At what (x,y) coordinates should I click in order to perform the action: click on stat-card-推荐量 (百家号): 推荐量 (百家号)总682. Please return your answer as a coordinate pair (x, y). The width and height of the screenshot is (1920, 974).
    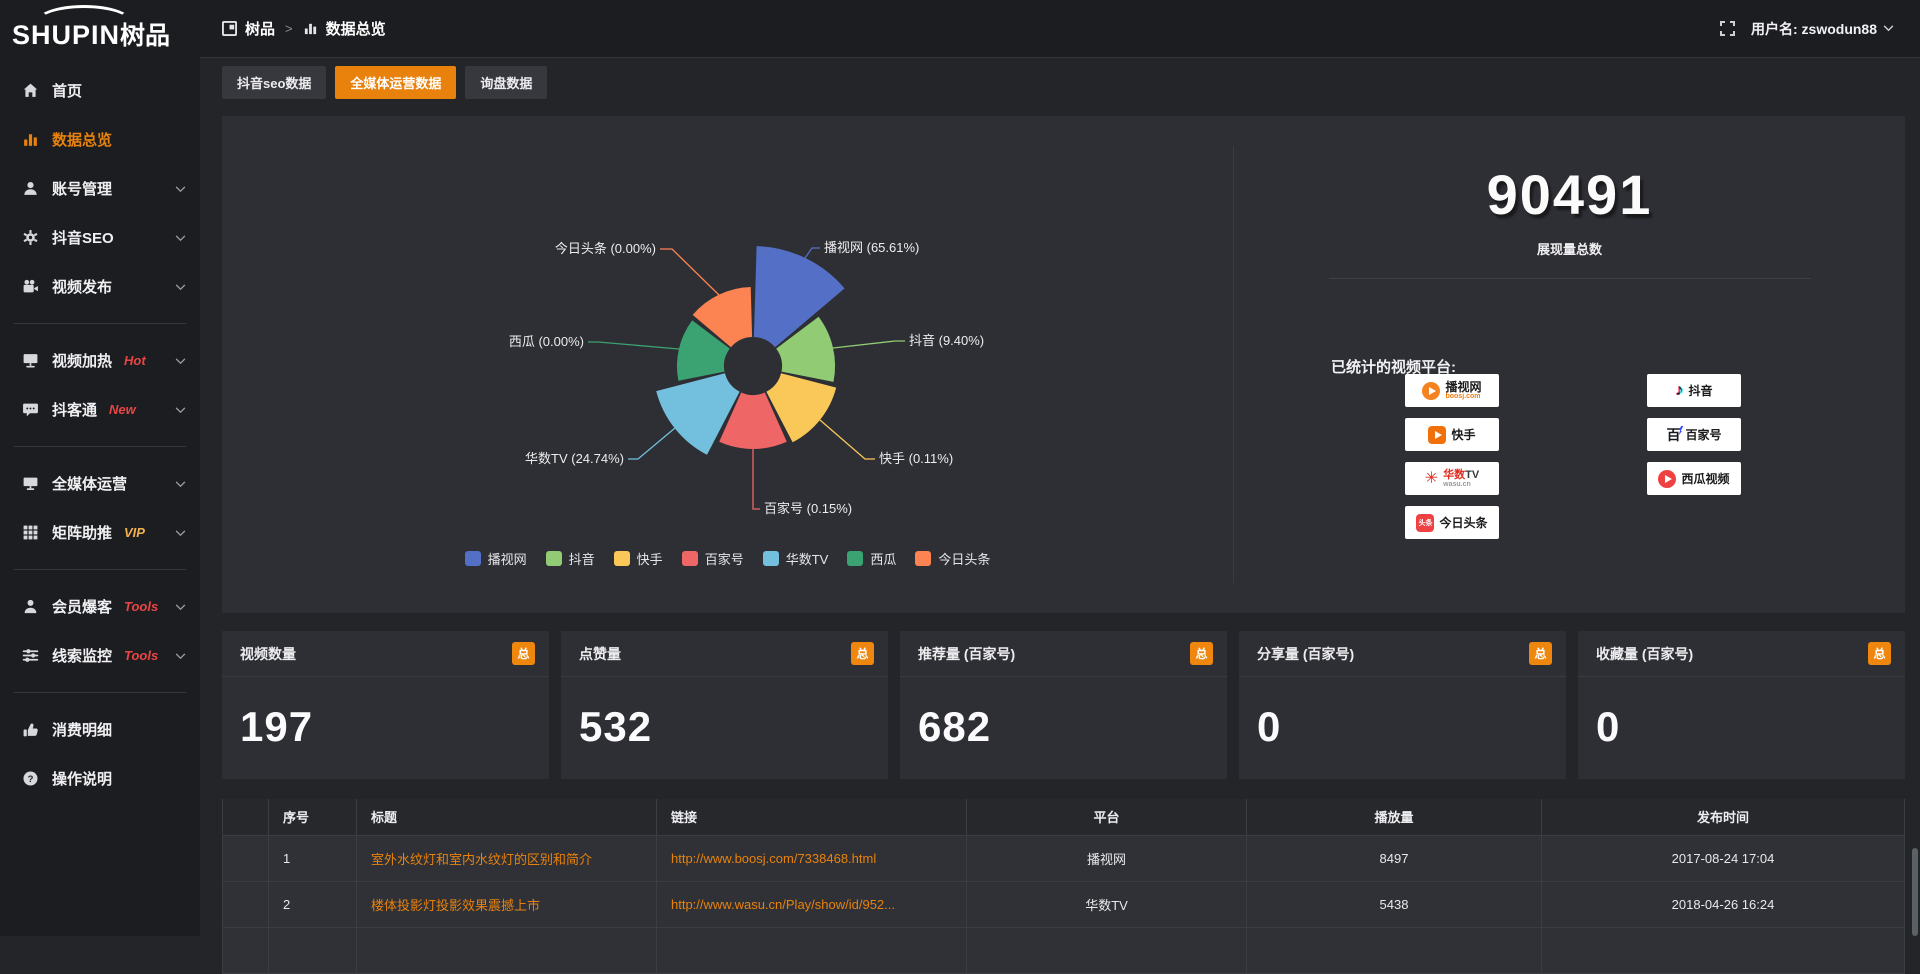
    Looking at the image, I should click on (1063, 705).